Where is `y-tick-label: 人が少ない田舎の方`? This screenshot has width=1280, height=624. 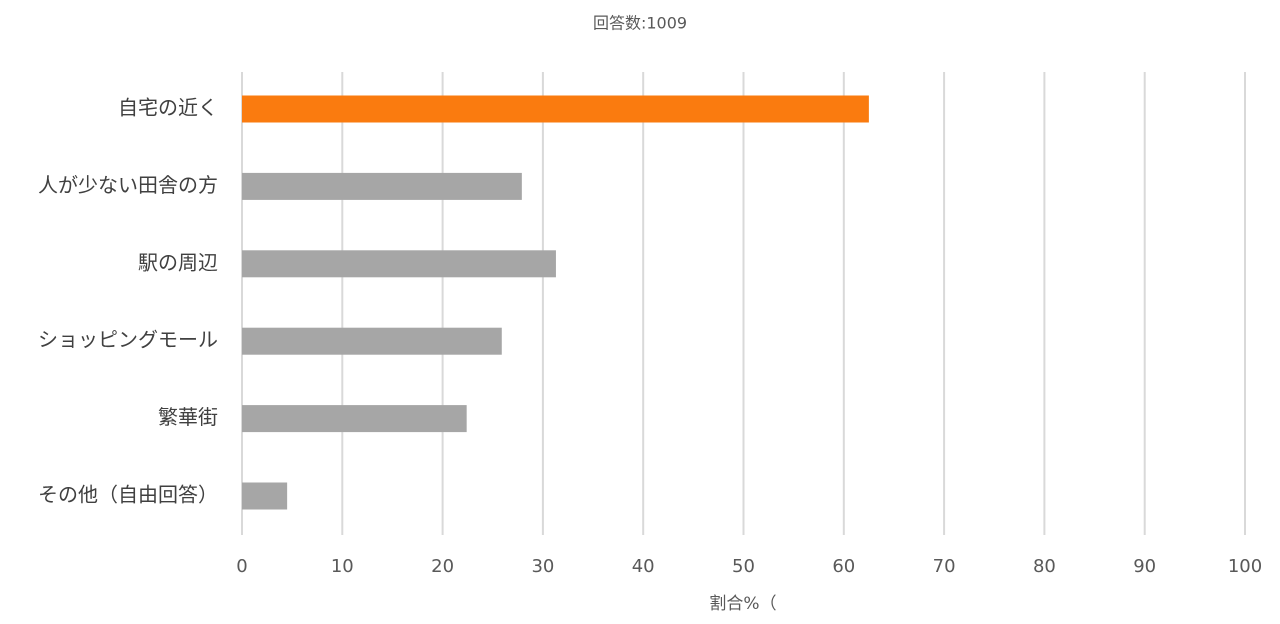 y-tick-label: 人が少ない田舎の方 is located at coordinates (128, 185).